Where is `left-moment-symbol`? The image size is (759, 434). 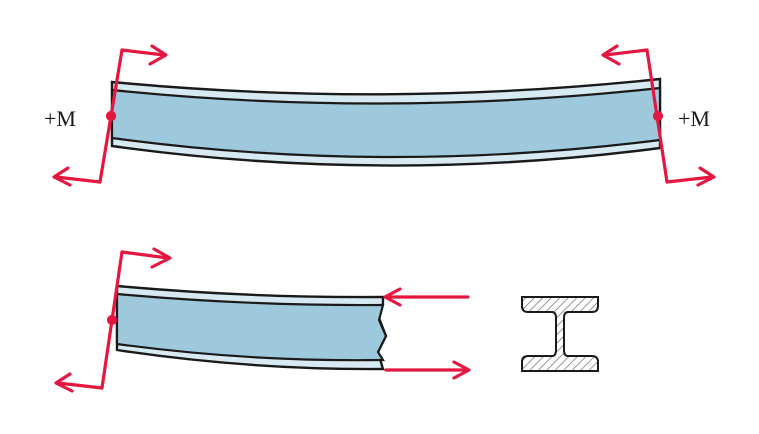
left-moment-symbol is located at coordinates (110, 115).